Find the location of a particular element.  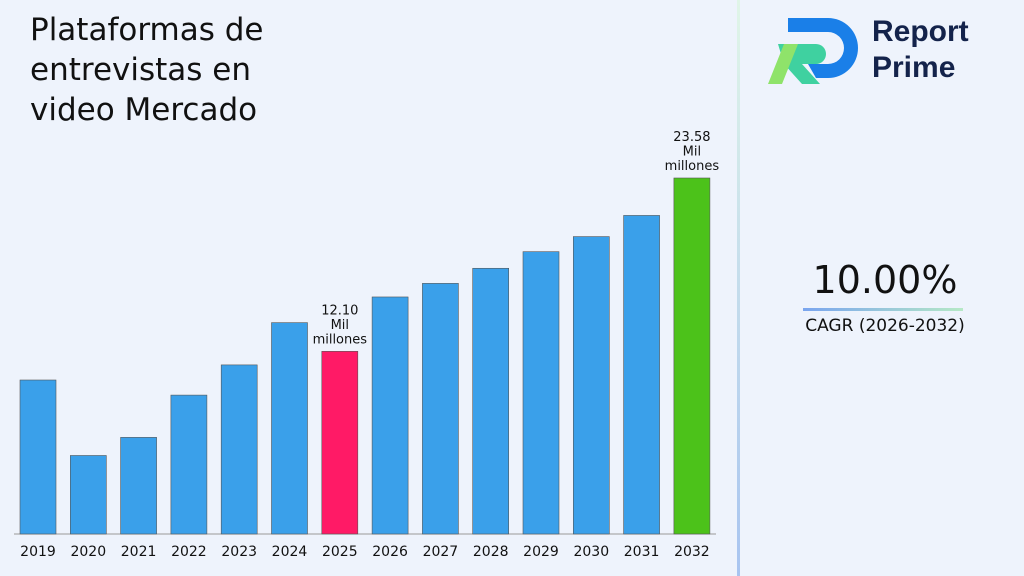

bar-2031 is located at coordinates (641, 375).